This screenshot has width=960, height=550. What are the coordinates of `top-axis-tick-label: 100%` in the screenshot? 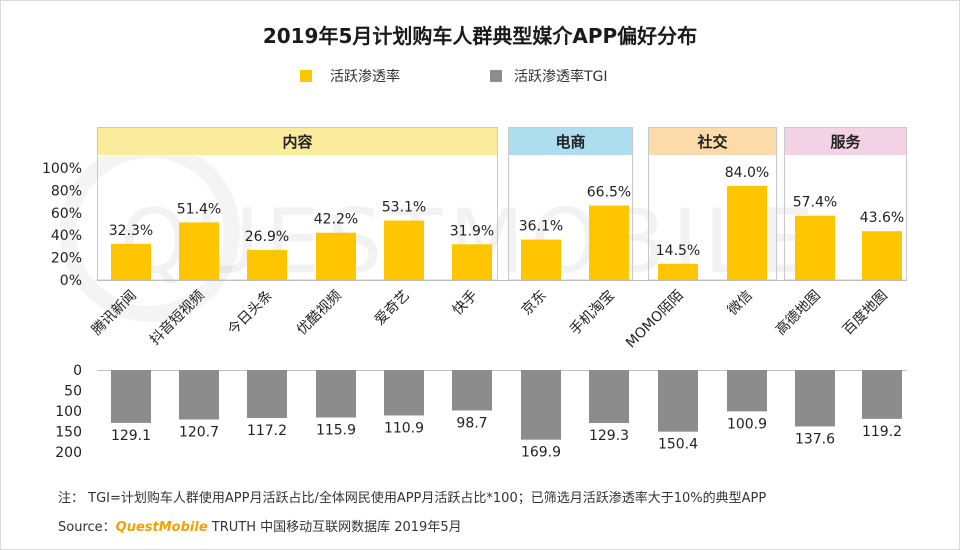 It's located at (62, 169).